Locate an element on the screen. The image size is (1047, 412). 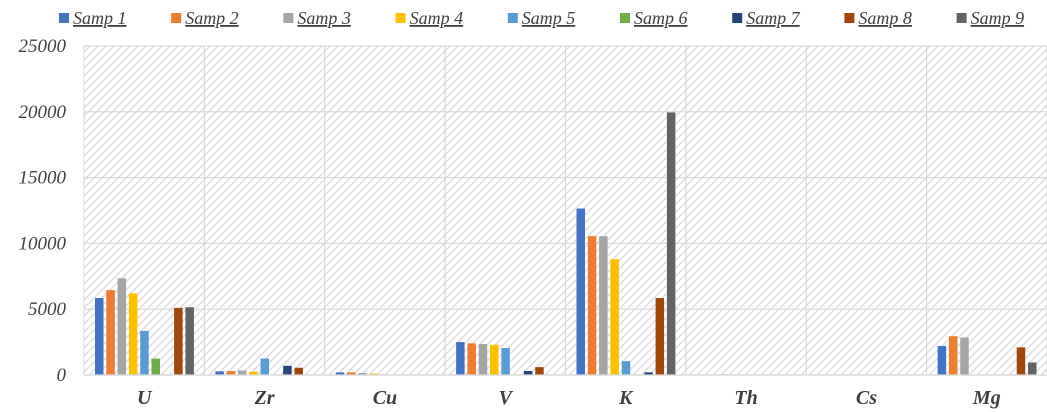
legend-item: Samp 1 is located at coordinates (93, 18).